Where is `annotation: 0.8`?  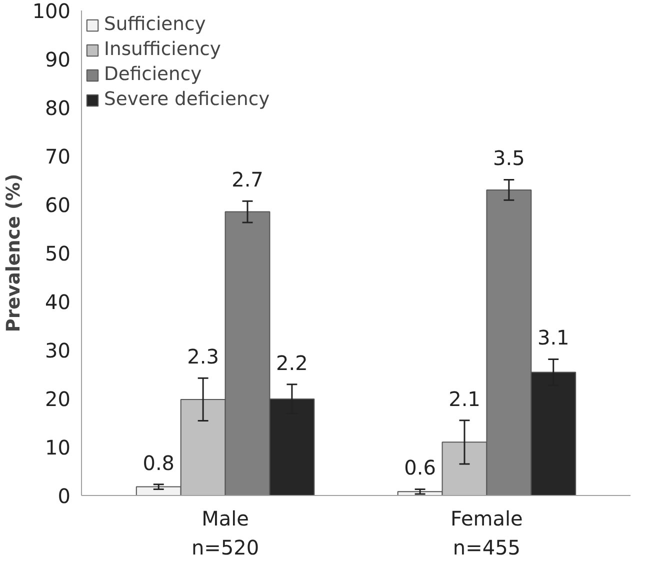 annotation: 0.8 is located at coordinates (158, 462).